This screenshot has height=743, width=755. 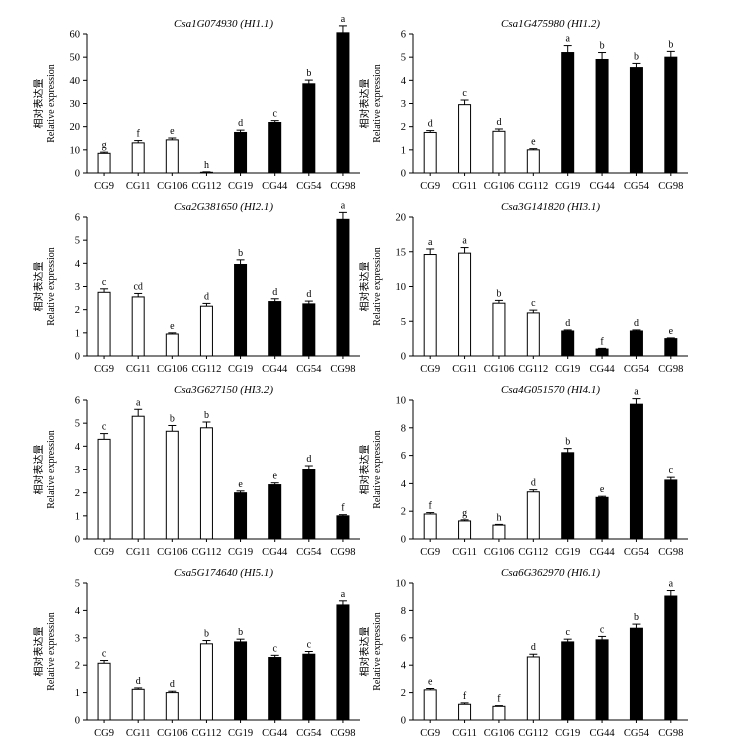 What do you see at coordinates (464, 93) in the screenshot?
I see `sig-letter-CG11: c` at bounding box center [464, 93].